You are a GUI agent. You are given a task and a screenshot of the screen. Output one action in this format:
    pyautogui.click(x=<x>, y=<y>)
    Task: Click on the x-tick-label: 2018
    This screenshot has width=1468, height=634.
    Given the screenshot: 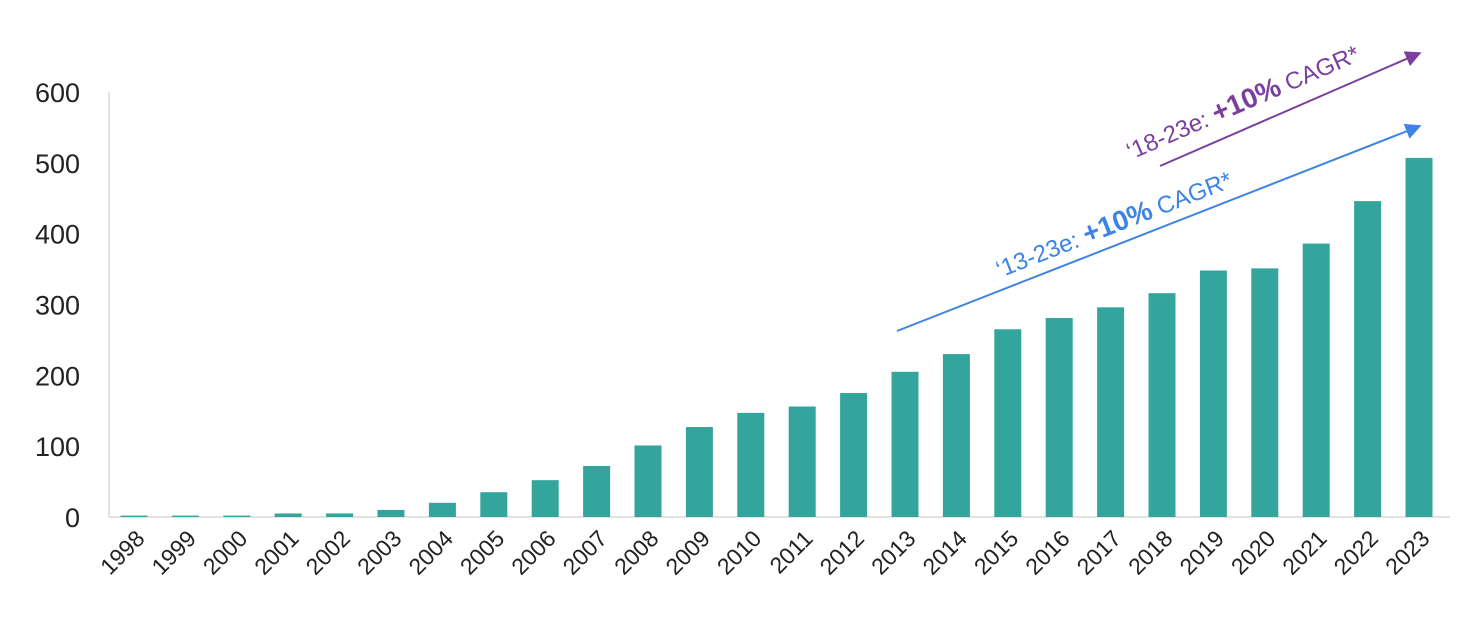 What is the action you would take?
    pyautogui.click(x=1150, y=552)
    